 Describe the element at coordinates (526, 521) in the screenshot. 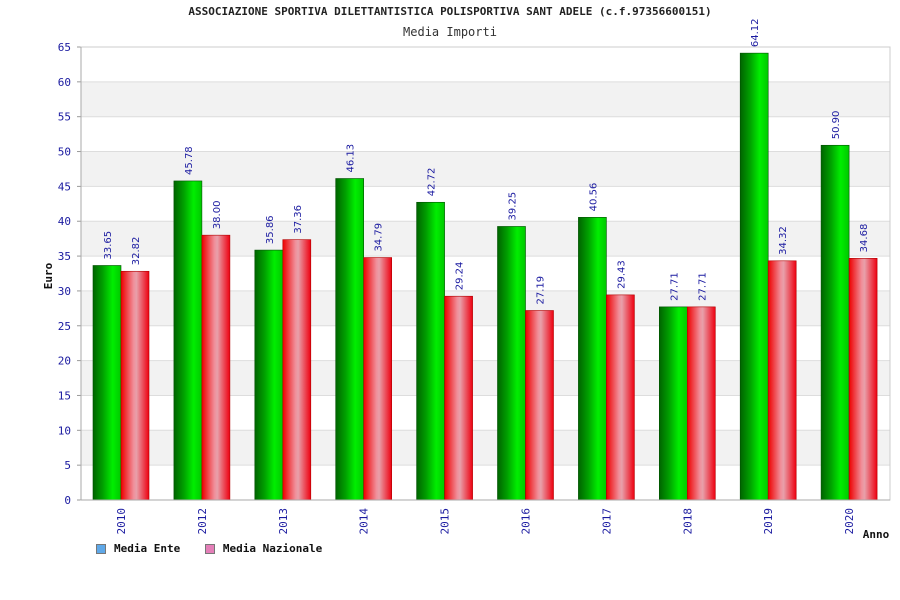

I see `x-tick-label: 2016` at that location.